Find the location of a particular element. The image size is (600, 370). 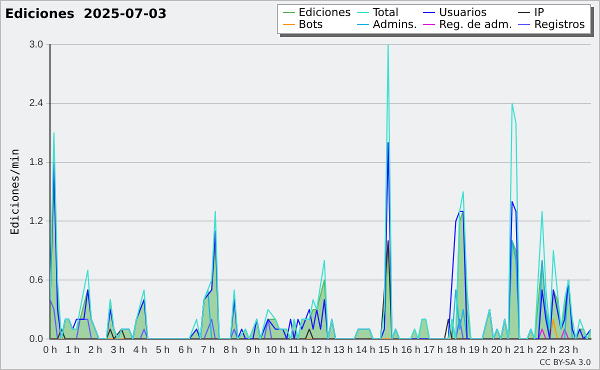

text: CC BY-SA 3.0 is located at coordinates (565, 362).